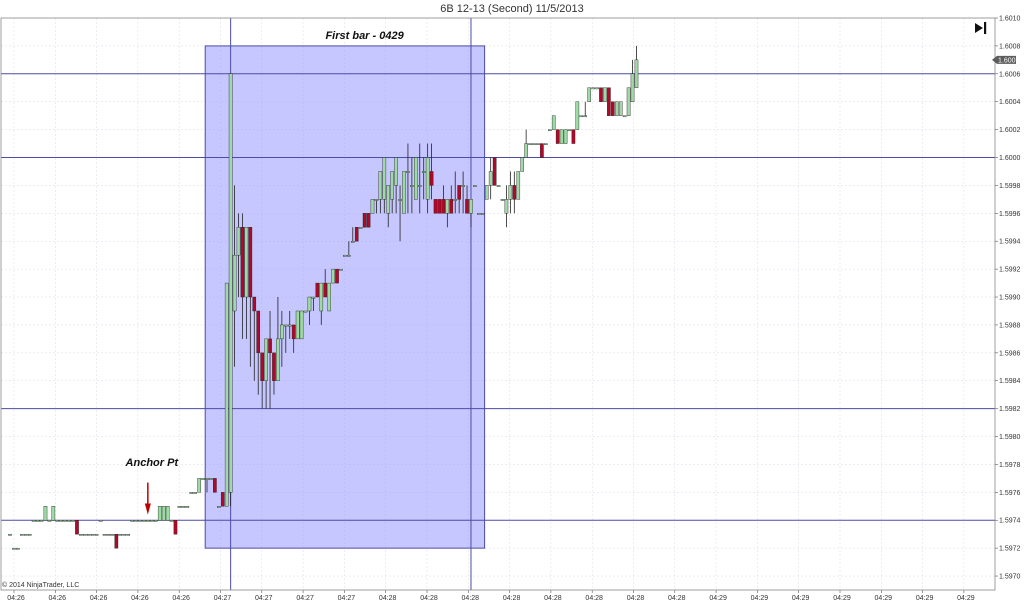 Image resolution: width=1024 pixels, height=616 pixels. I want to click on y-tick-label: 1.5986, so click(1010, 353).